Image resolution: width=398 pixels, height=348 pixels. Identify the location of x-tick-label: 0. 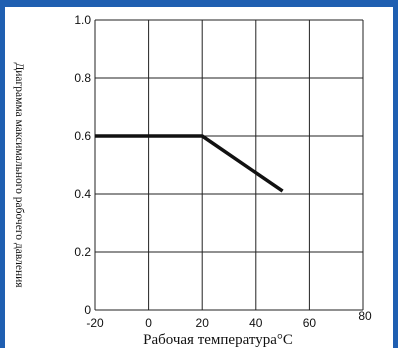
(148, 323).